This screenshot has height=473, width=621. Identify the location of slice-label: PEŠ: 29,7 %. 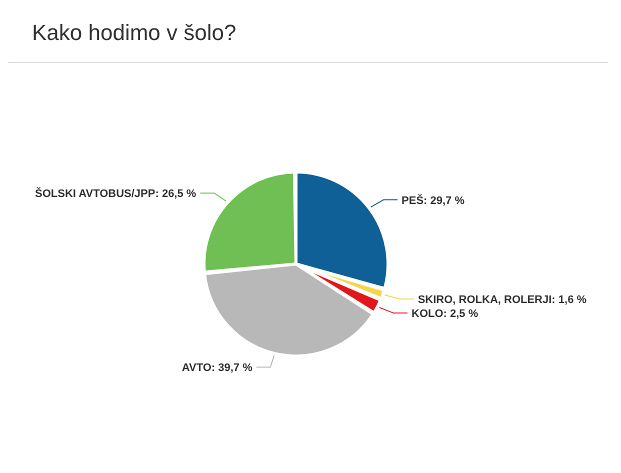
(433, 200).